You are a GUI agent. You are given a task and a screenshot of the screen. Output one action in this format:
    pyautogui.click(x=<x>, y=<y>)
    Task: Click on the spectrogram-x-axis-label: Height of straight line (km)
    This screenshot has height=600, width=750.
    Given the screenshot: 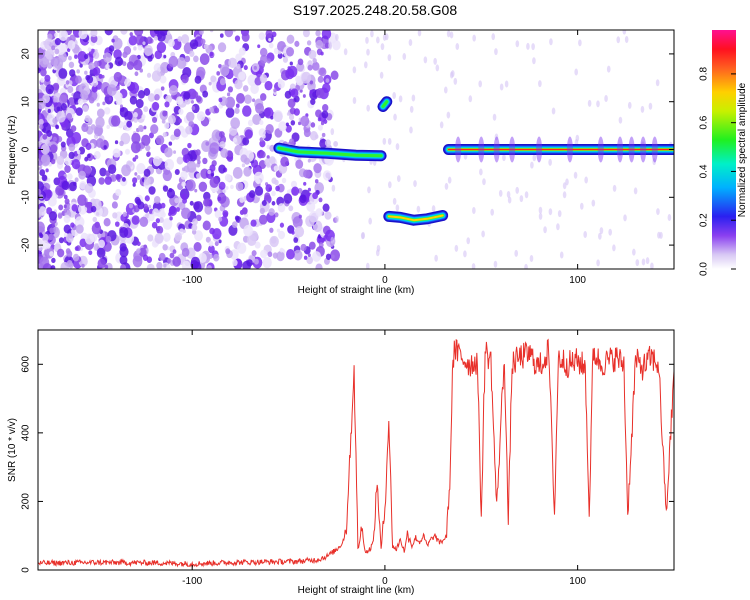 What is the action you would take?
    pyautogui.click(x=356, y=290)
    